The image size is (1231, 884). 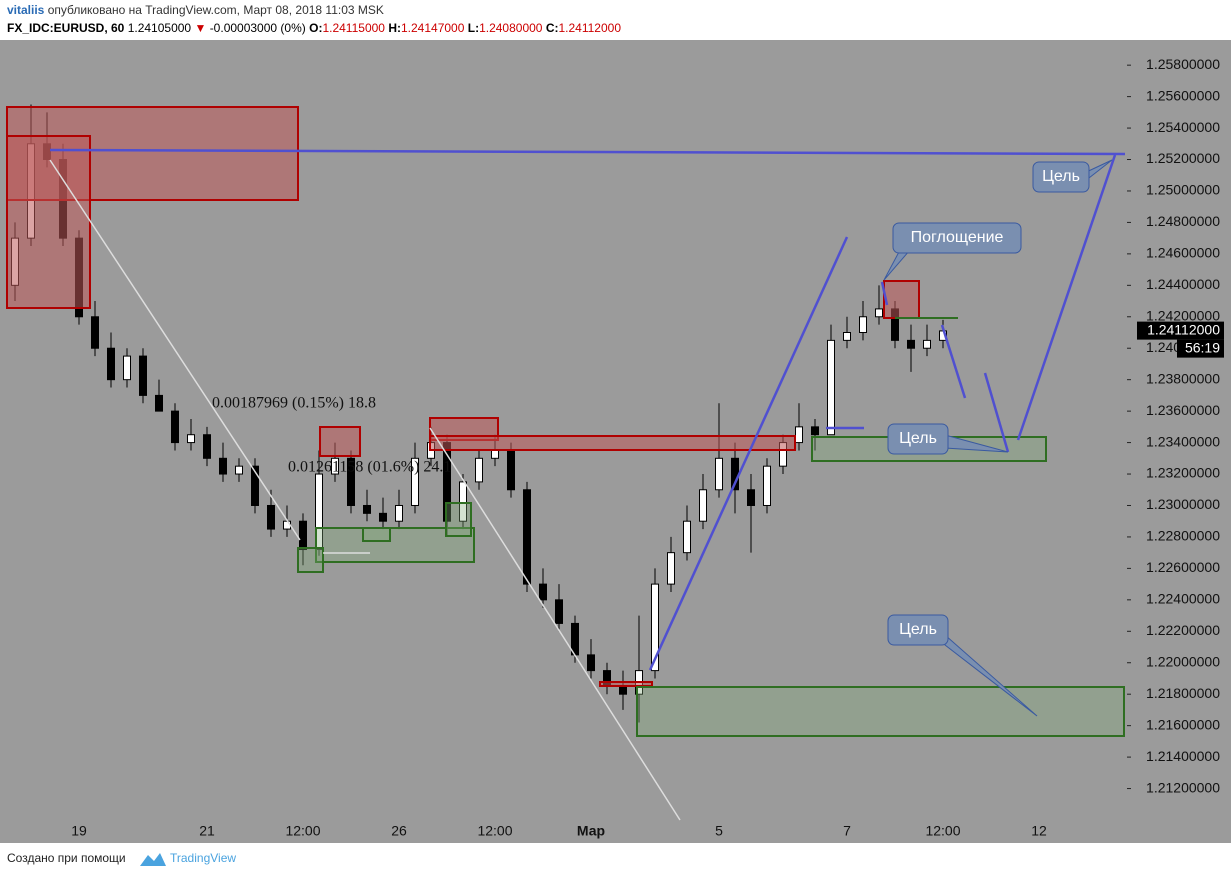 I want to click on y-tick-label: 1.25800000, so click(x=1183, y=64).